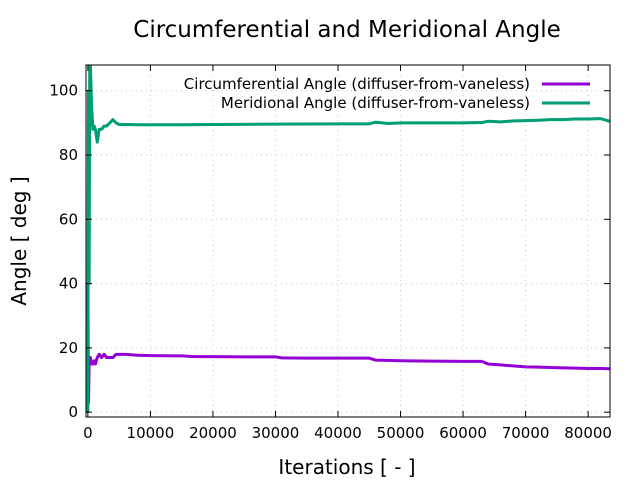  What do you see at coordinates (68, 348) in the screenshot?
I see `y-tick-label: 20` at bounding box center [68, 348].